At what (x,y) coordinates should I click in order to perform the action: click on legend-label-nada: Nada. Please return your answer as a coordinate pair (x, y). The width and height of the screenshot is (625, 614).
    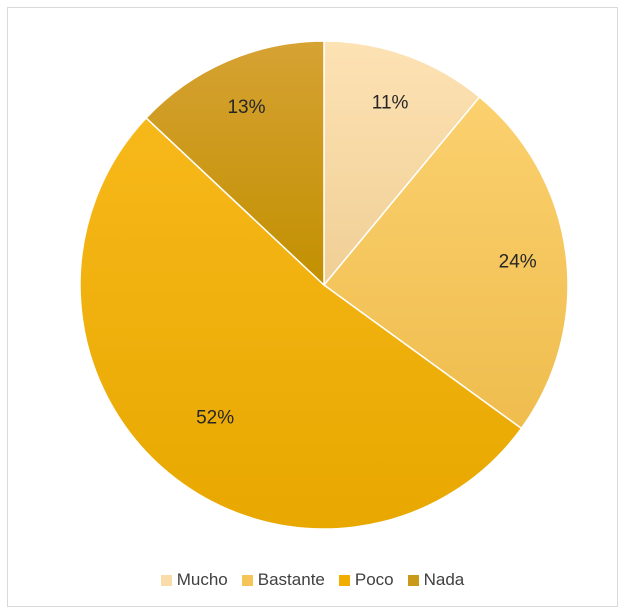
    Looking at the image, I should click on (444, 579).